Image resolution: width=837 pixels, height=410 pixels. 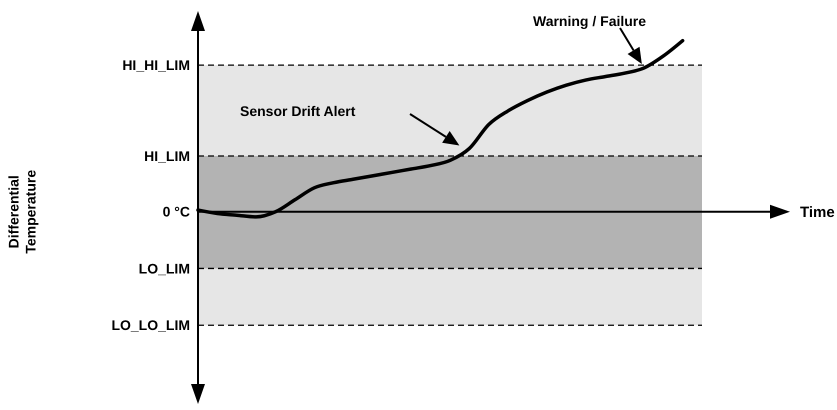 What do you see at coordinates (22, 212) in the screenshot?
I see `text: Differential Temperature` at bounding box center [22, 212].